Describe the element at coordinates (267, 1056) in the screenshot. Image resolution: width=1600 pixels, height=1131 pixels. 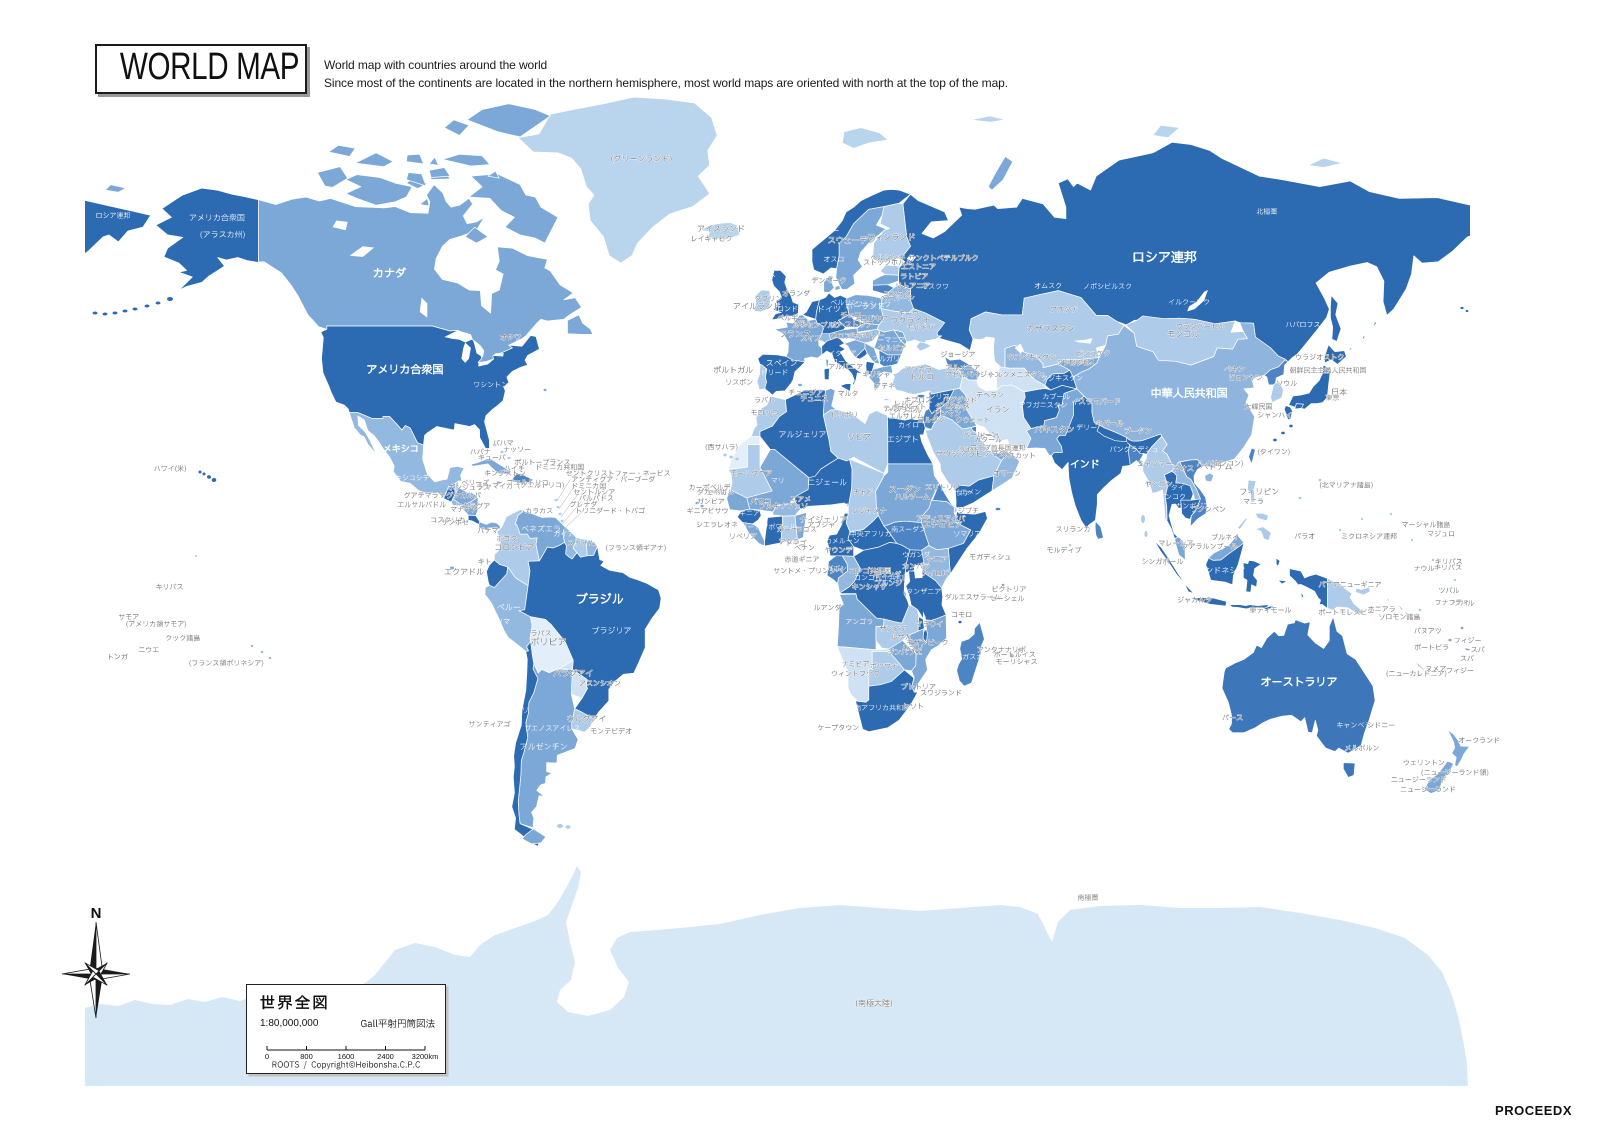
I see `svg-text: 0` at that location.